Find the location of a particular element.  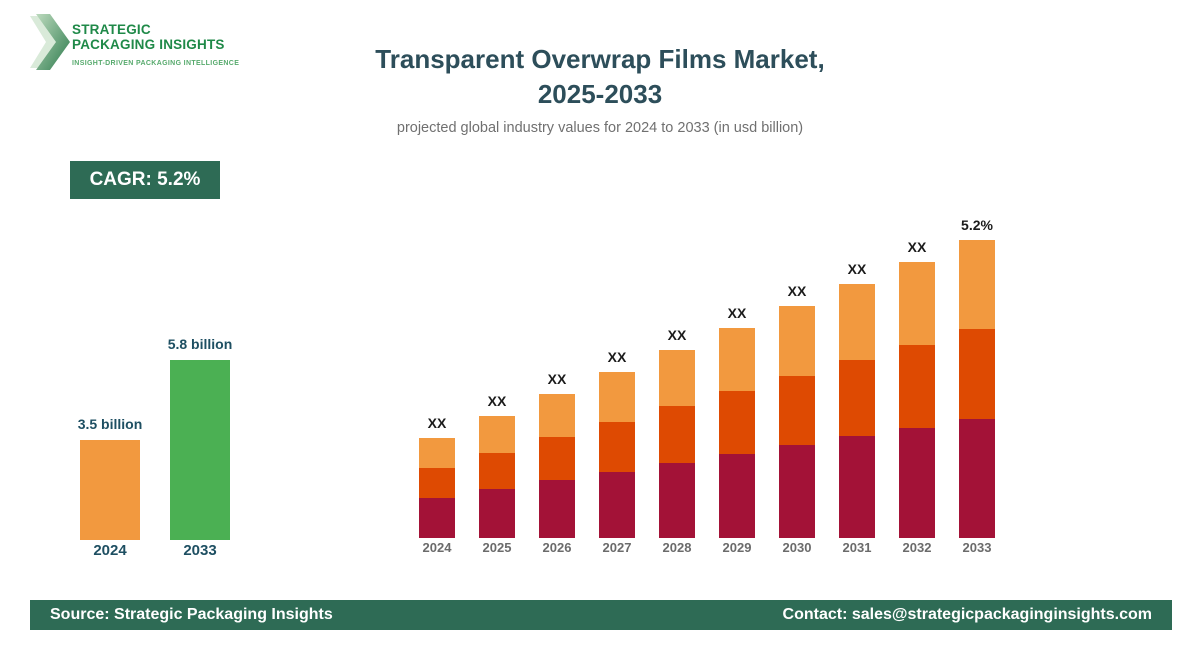

brand-name: STRATEGIC PACKAGING INSIGHTS is located at coordinates (148, 37).